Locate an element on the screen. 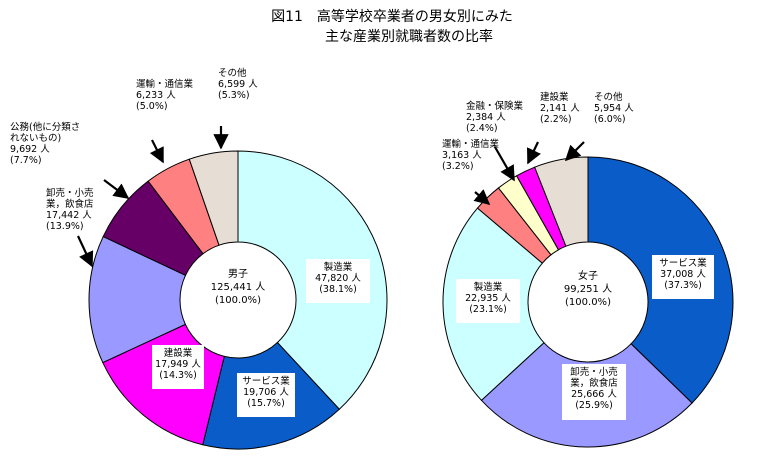 The image size is (758, 473). leader-arrow-female-finance is located at coordinates (504, 164).